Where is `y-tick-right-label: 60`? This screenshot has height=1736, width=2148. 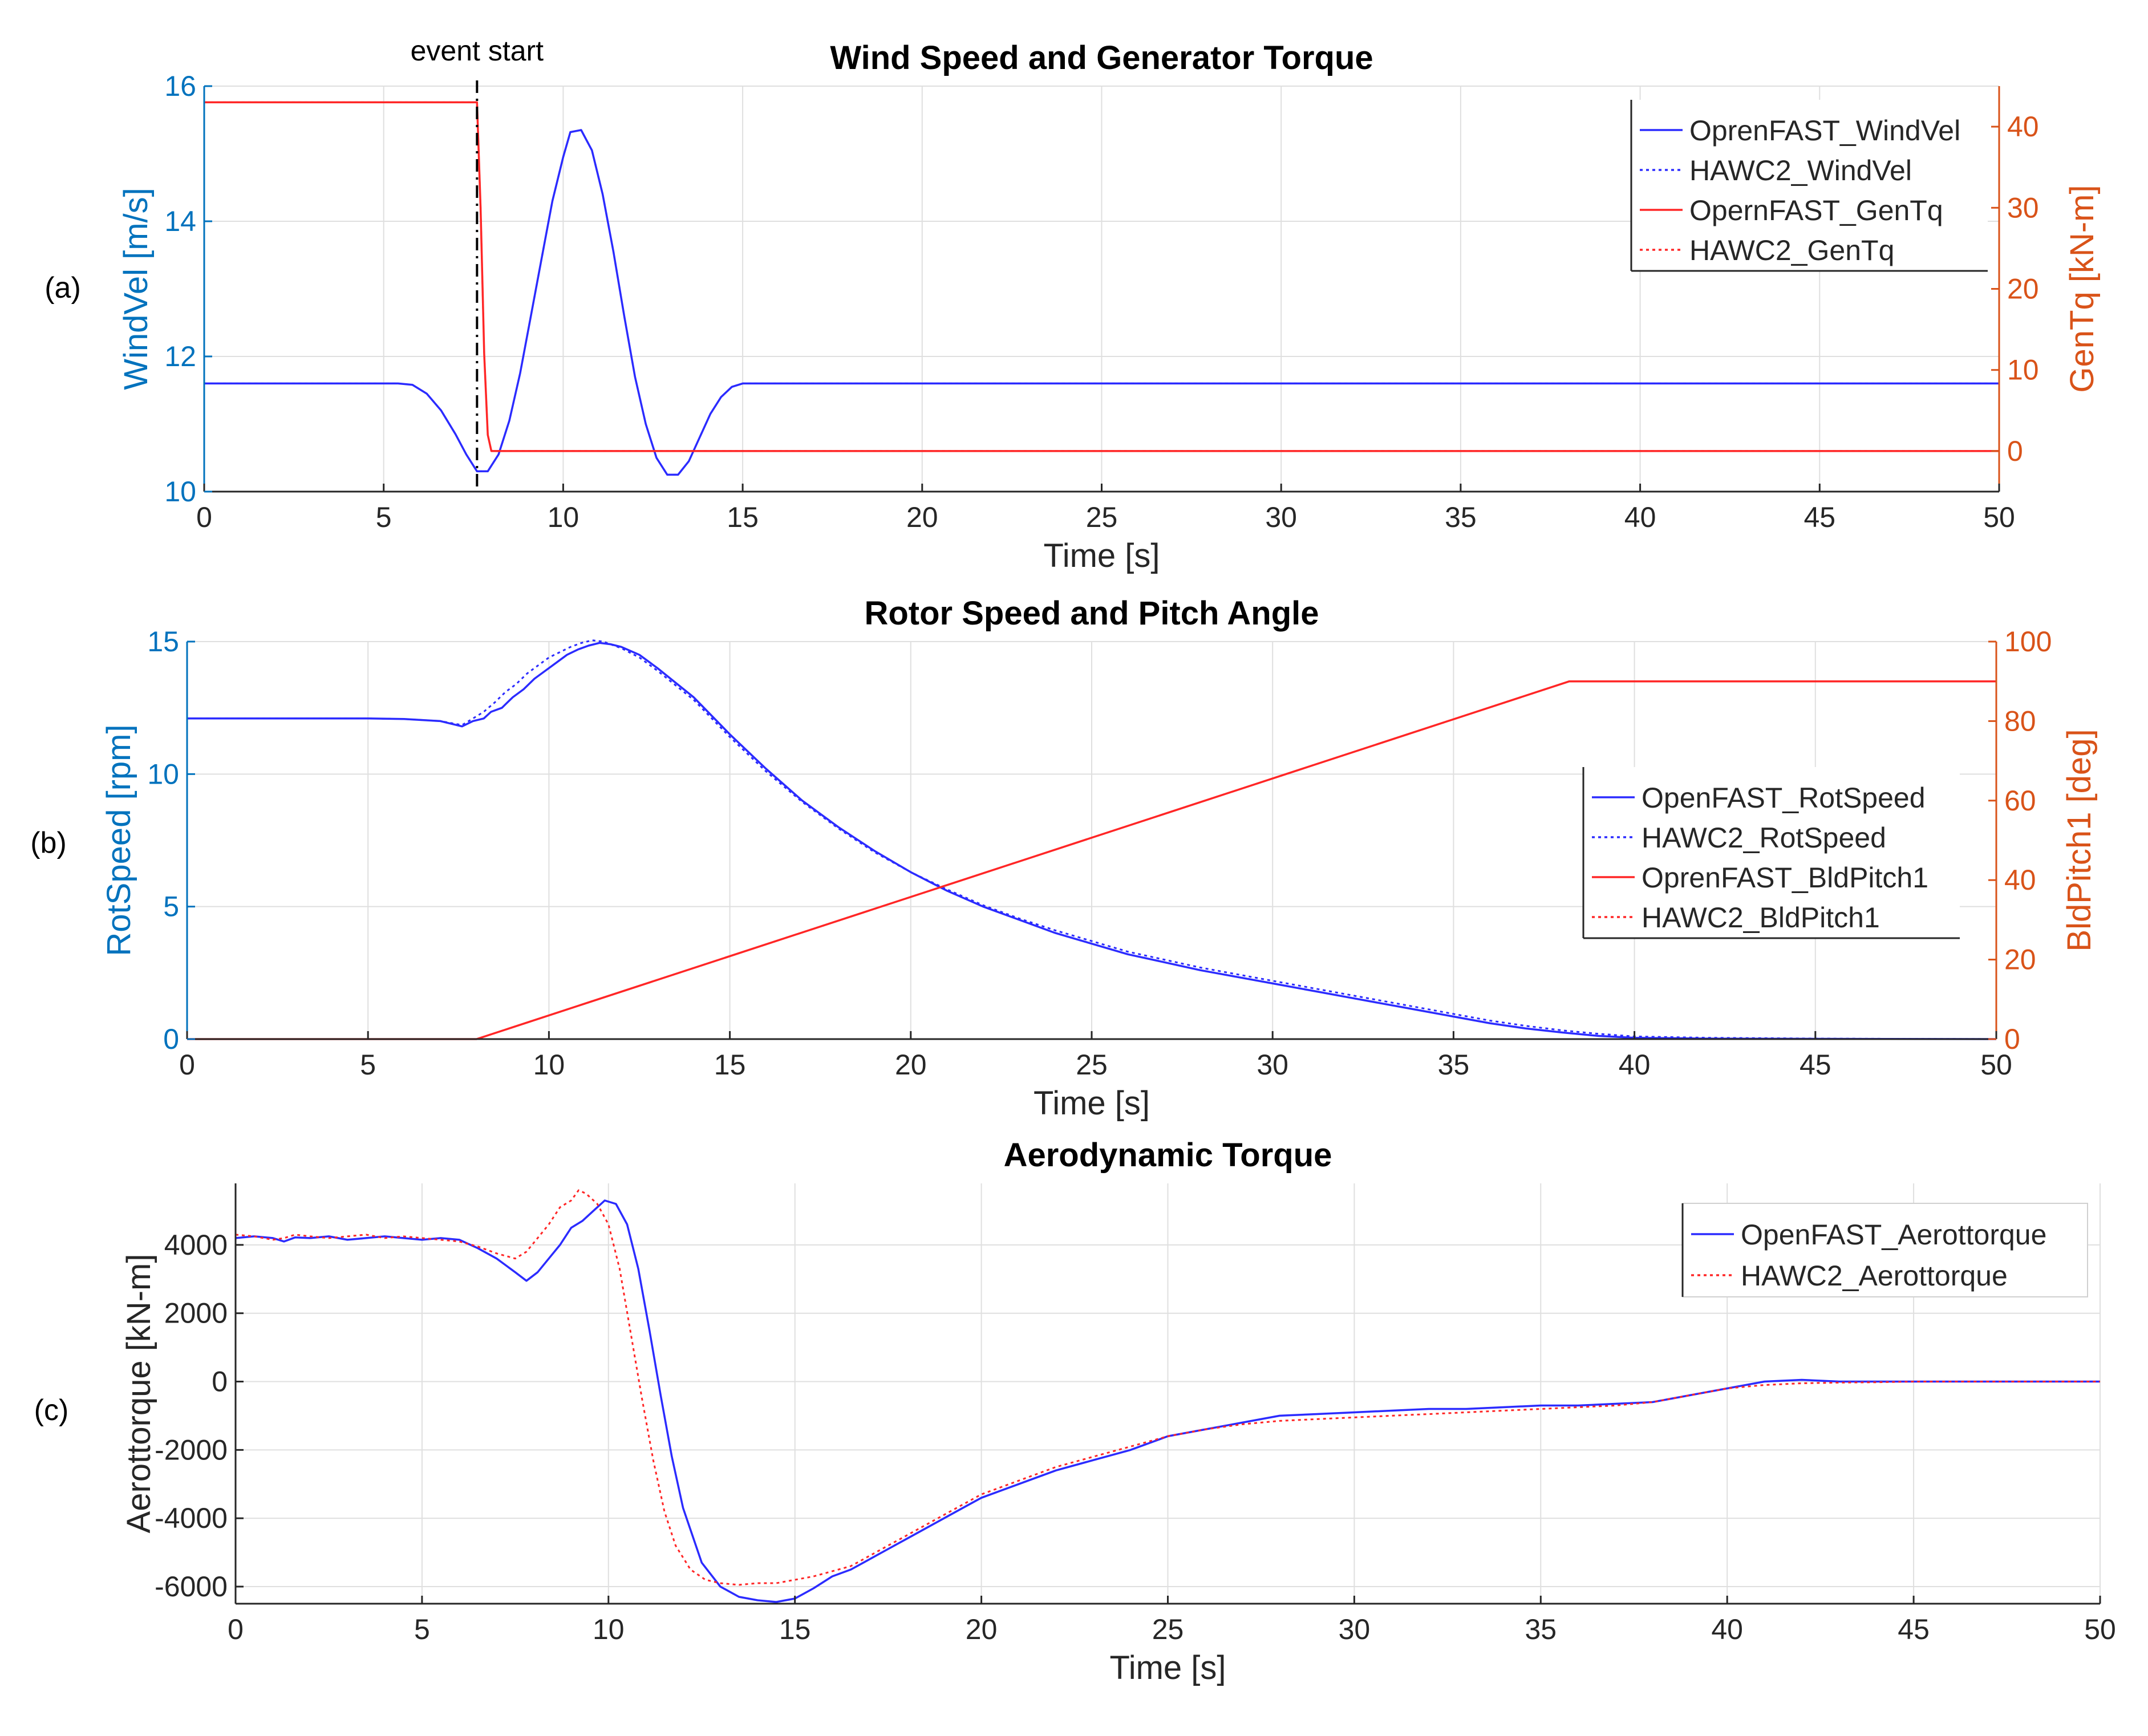
y-tick-right-label: 60 is located at coordinates (2020, 801).